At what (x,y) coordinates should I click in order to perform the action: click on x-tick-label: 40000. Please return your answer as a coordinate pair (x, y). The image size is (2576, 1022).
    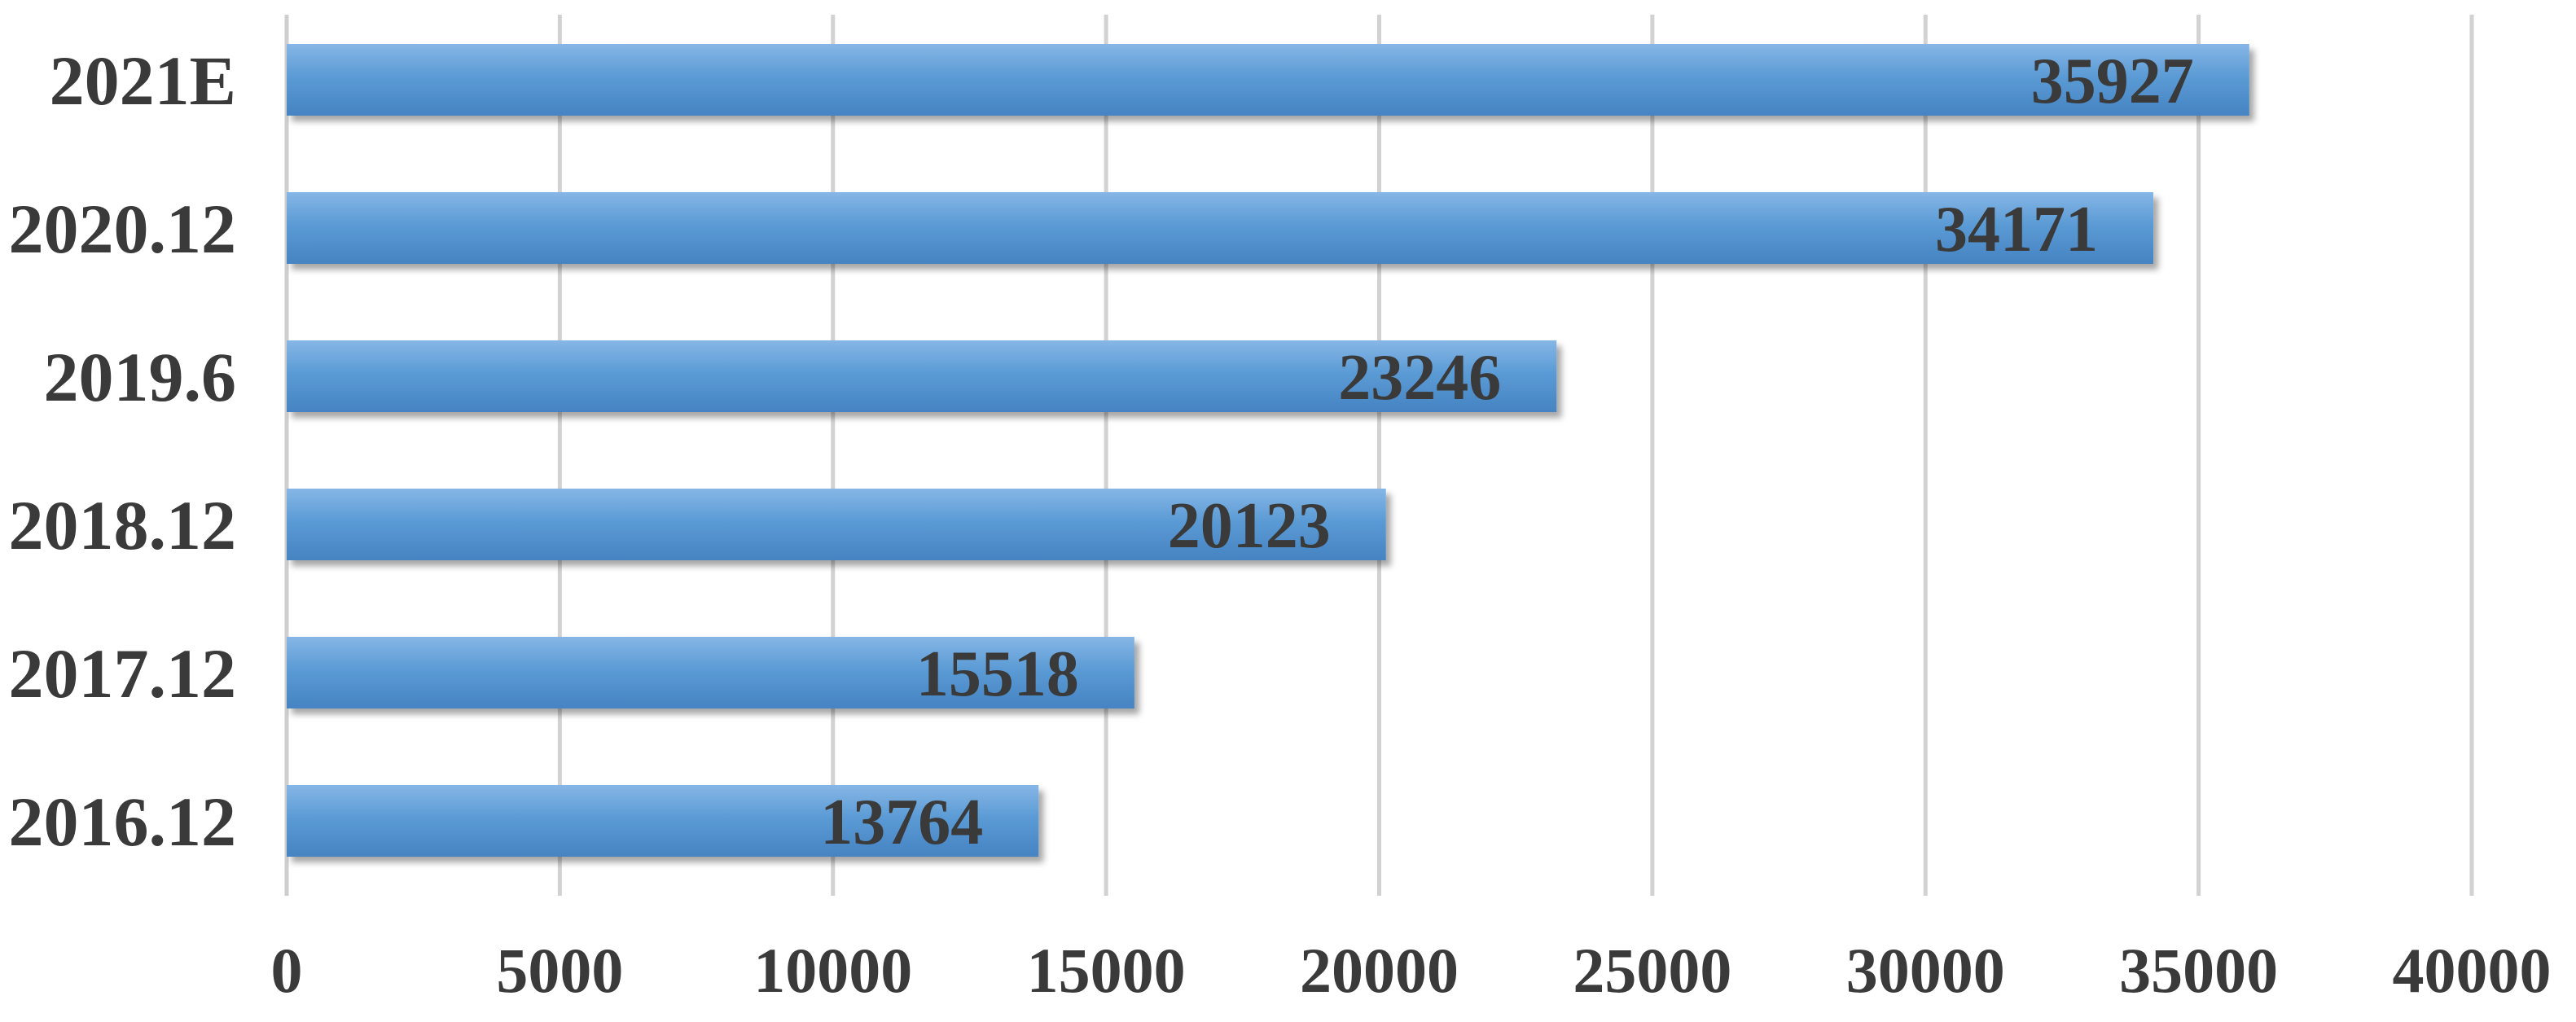
    Looking at the image, I should click on (2472, 970).